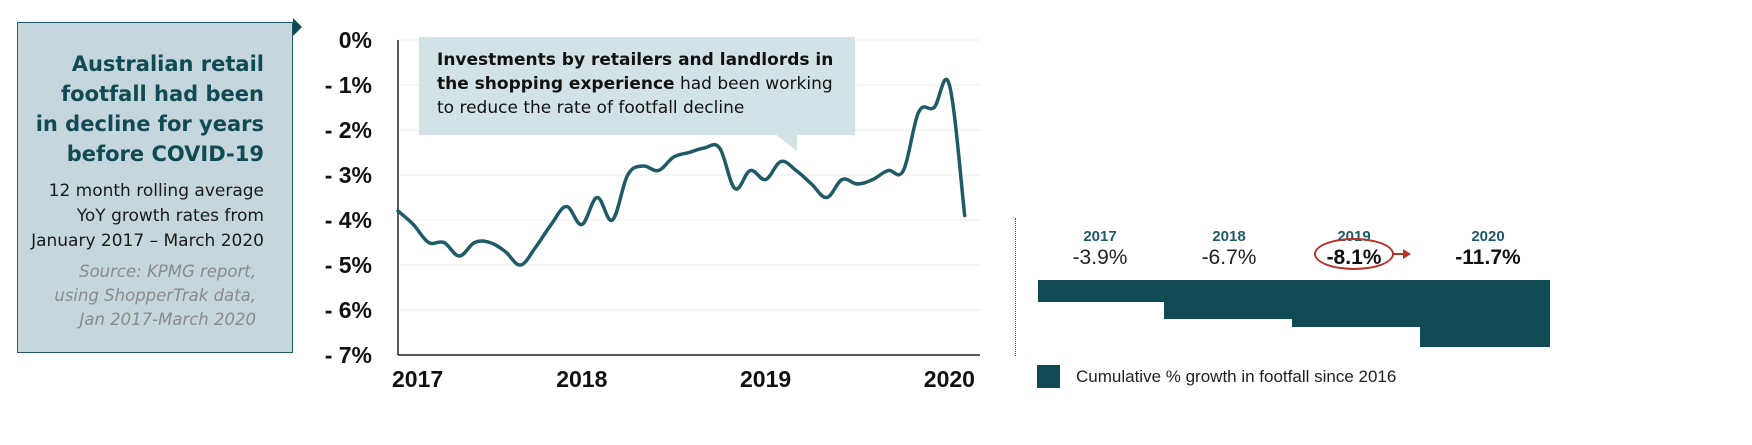 The width and height of the screenshot is (1752, 445). I want to click on y-tick-label: - 7%, so click(348, 355).